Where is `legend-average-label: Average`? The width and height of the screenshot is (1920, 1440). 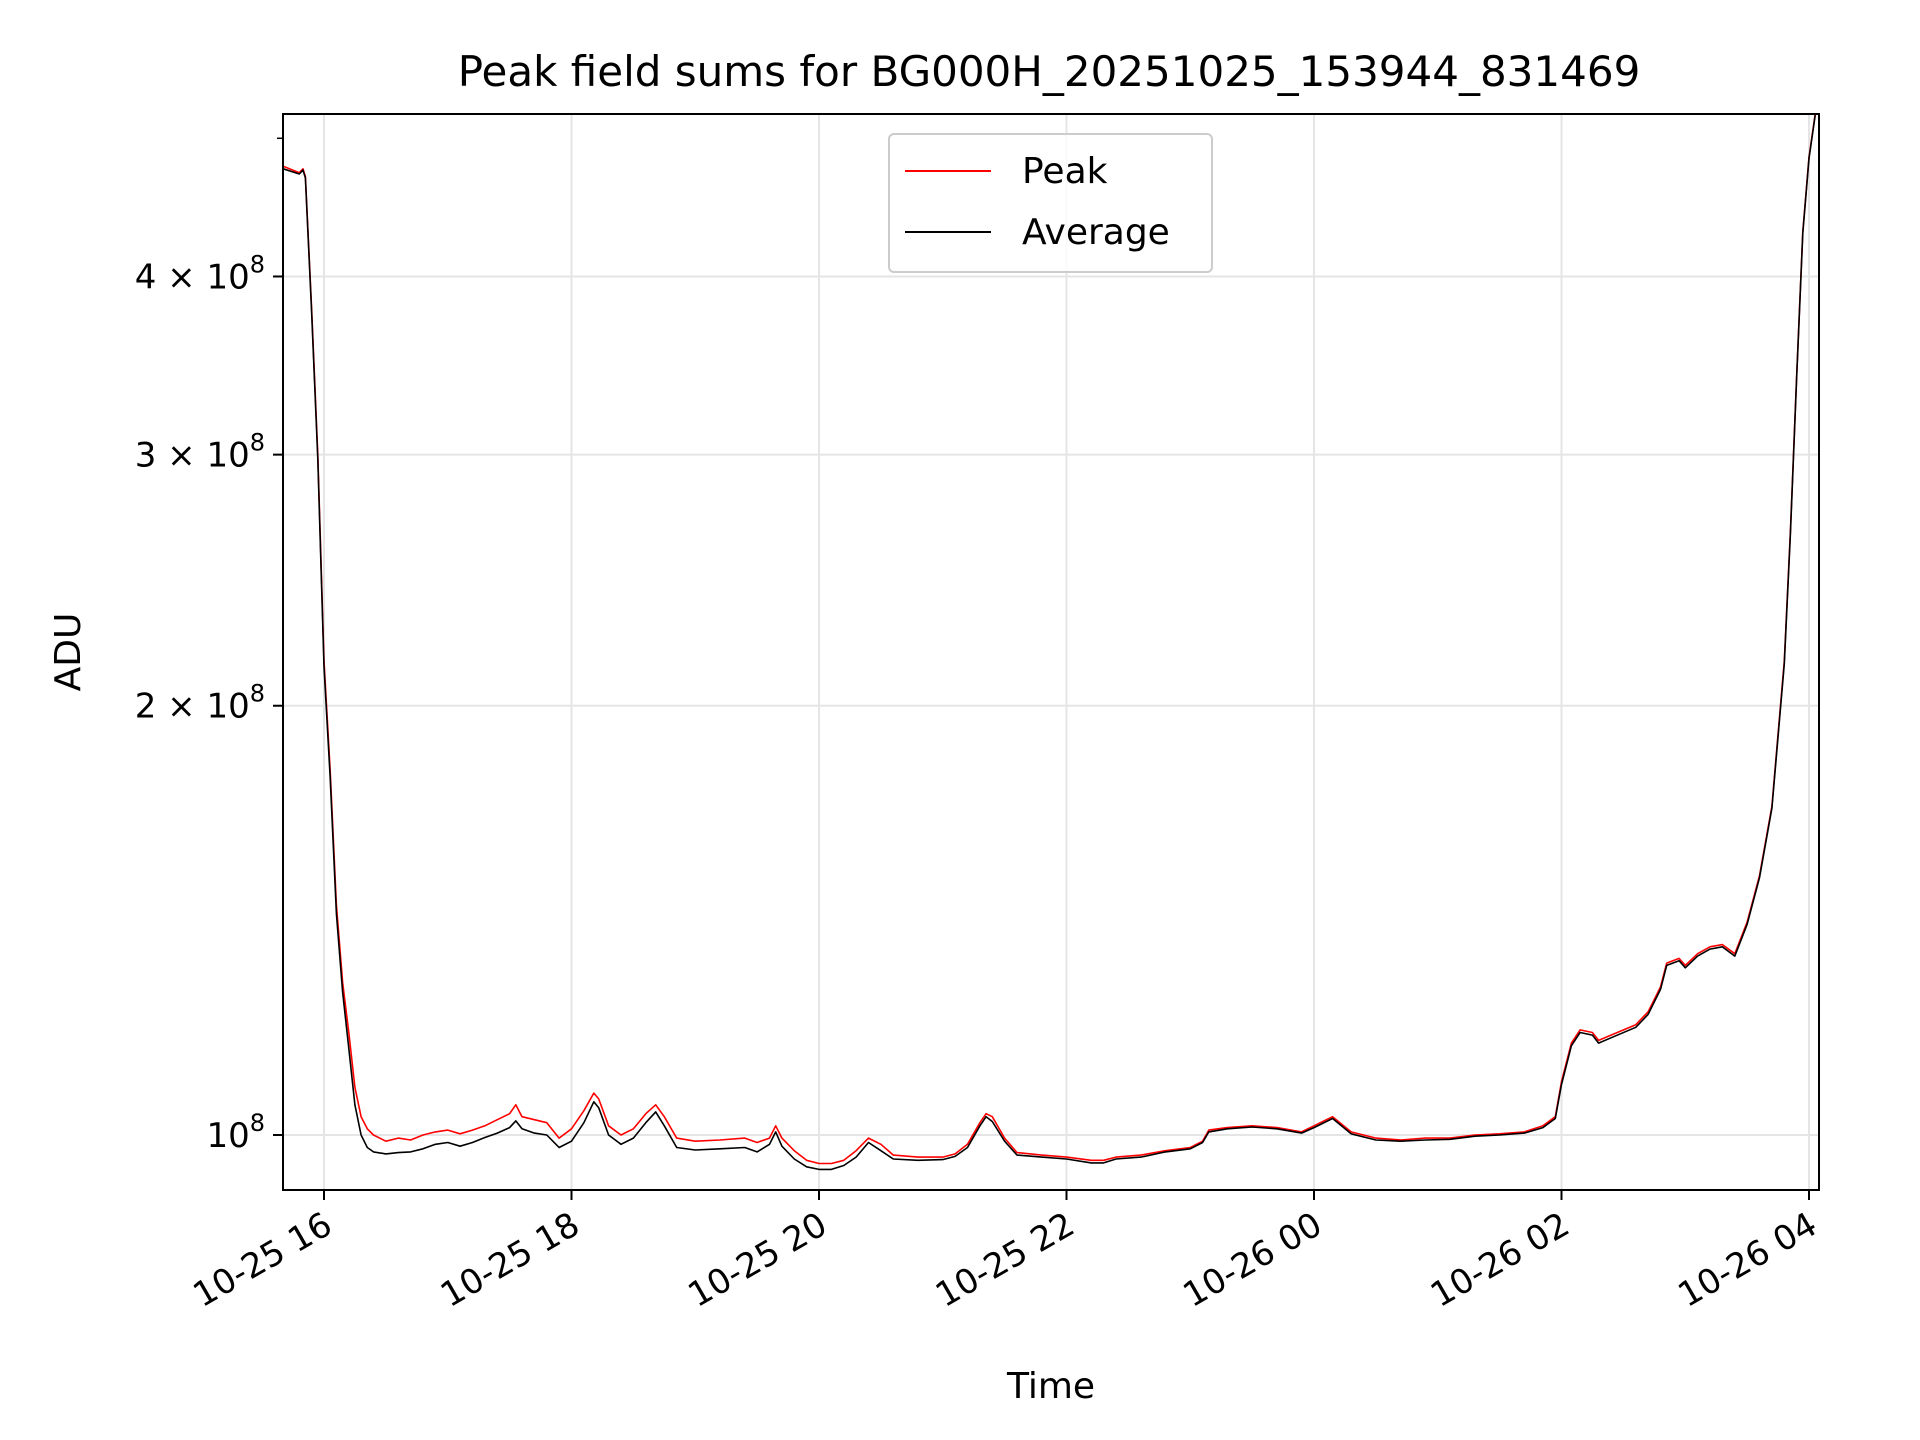
legend-average-label: Average is located at coordinates (1096, 232).